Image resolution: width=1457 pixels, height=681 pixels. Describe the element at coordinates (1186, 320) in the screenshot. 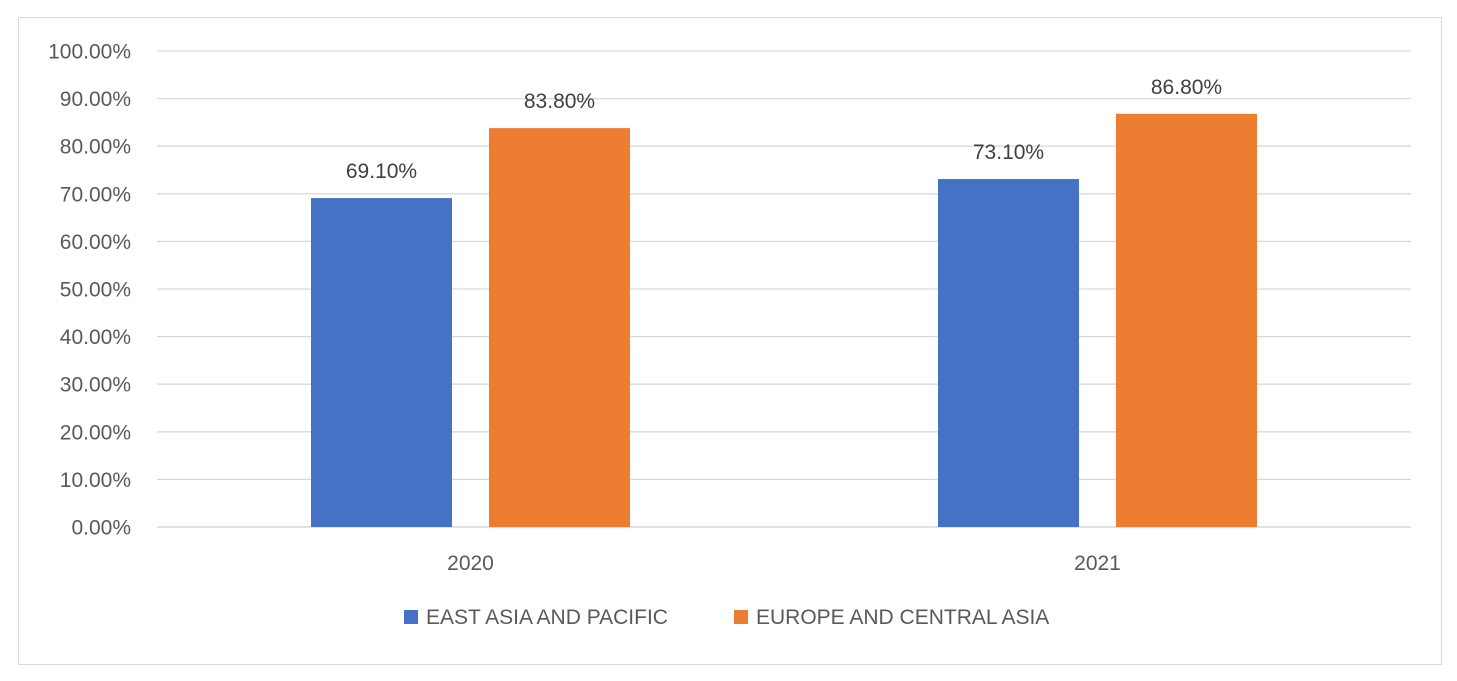

I see `bar-europe-central-asia-2021` at that location.